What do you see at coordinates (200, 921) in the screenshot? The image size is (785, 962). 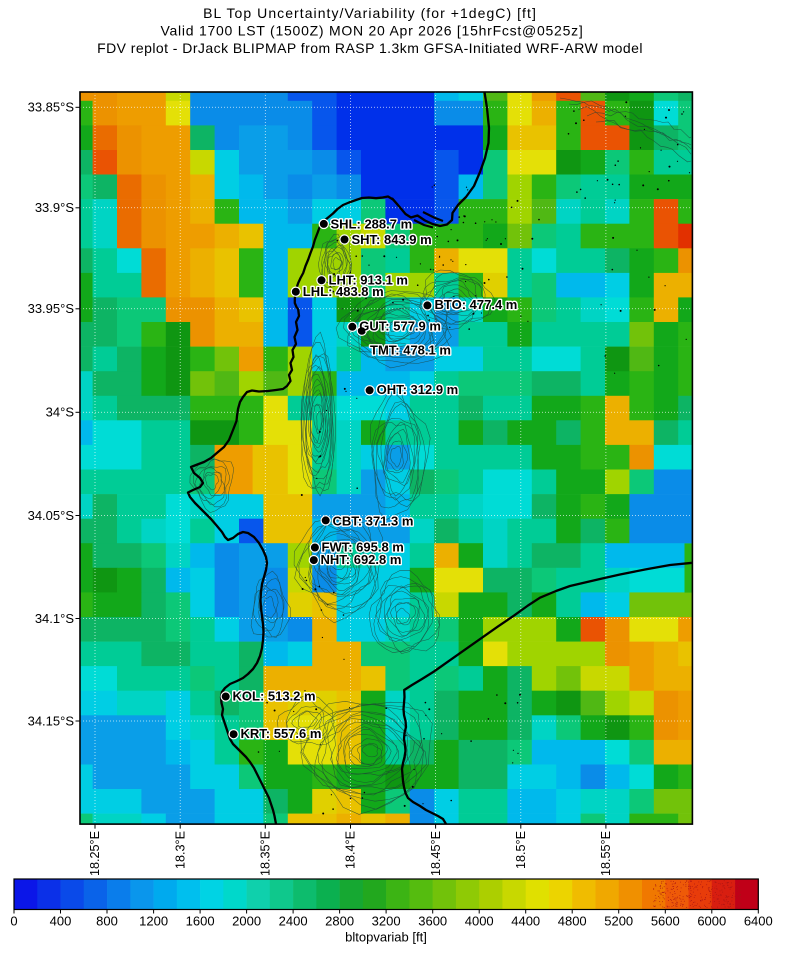 I see `svg-text: 1600` at bounding box center [200, 921].